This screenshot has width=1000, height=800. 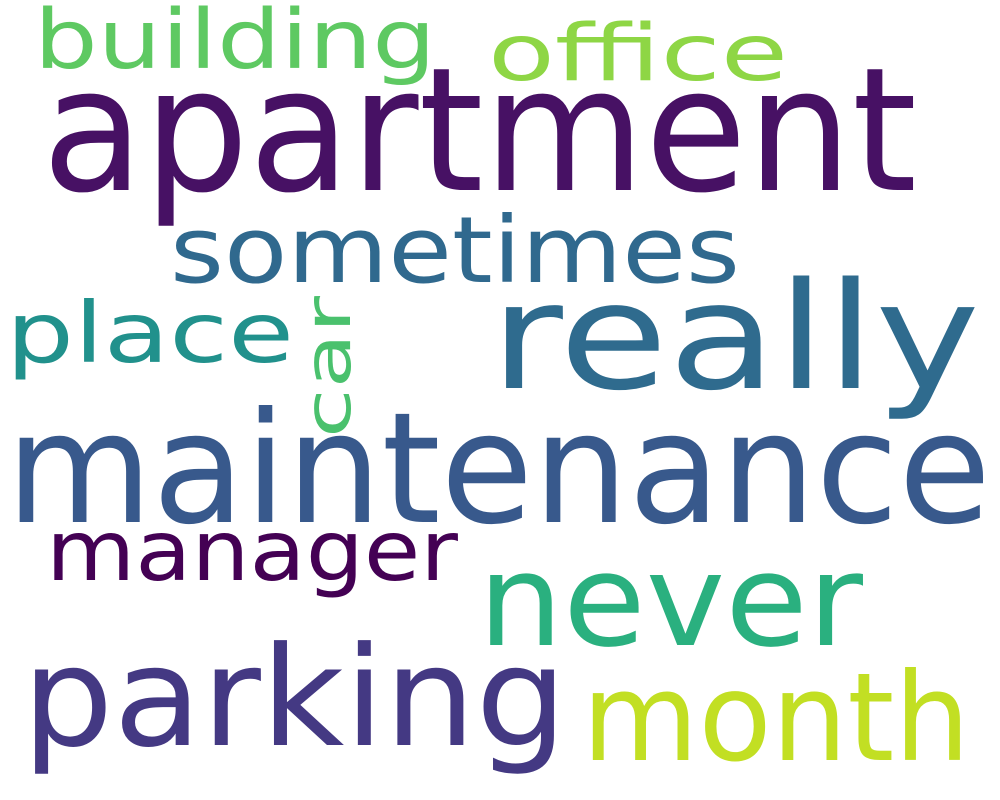 I want to click on word-building: building, so click(x=235, y=44).